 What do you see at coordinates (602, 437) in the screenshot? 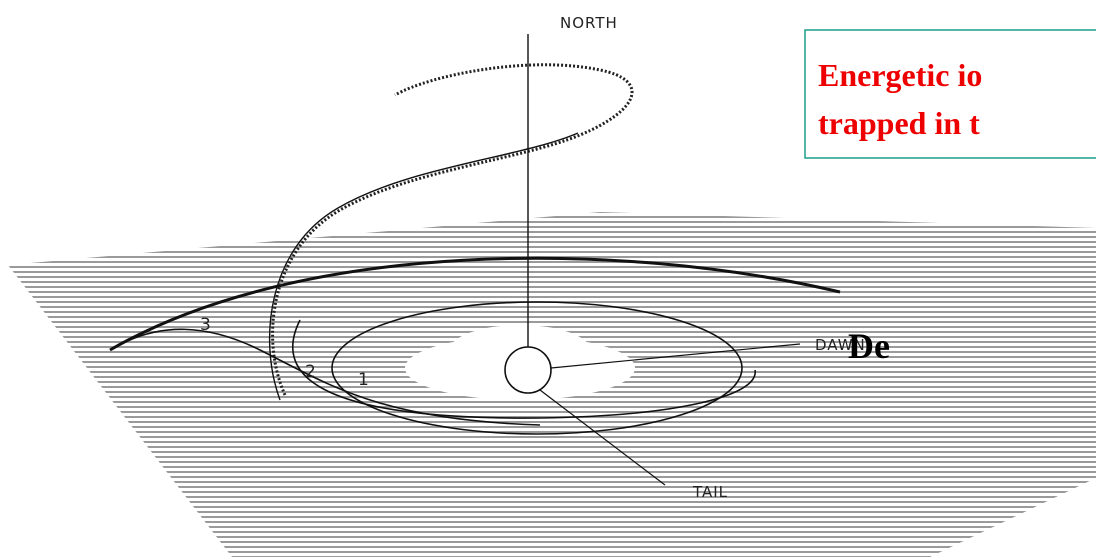
I see `tail-axis` at bounding box center [602, 437].